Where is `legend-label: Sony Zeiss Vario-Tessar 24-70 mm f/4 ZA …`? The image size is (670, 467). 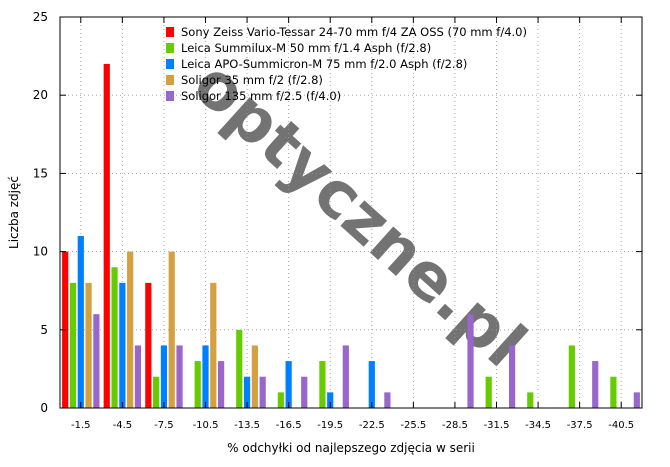
legend-label: Sony Zeiss Vario-Tessar 24-70 mm f/4 ZA … is located at coordinates (354, 32).